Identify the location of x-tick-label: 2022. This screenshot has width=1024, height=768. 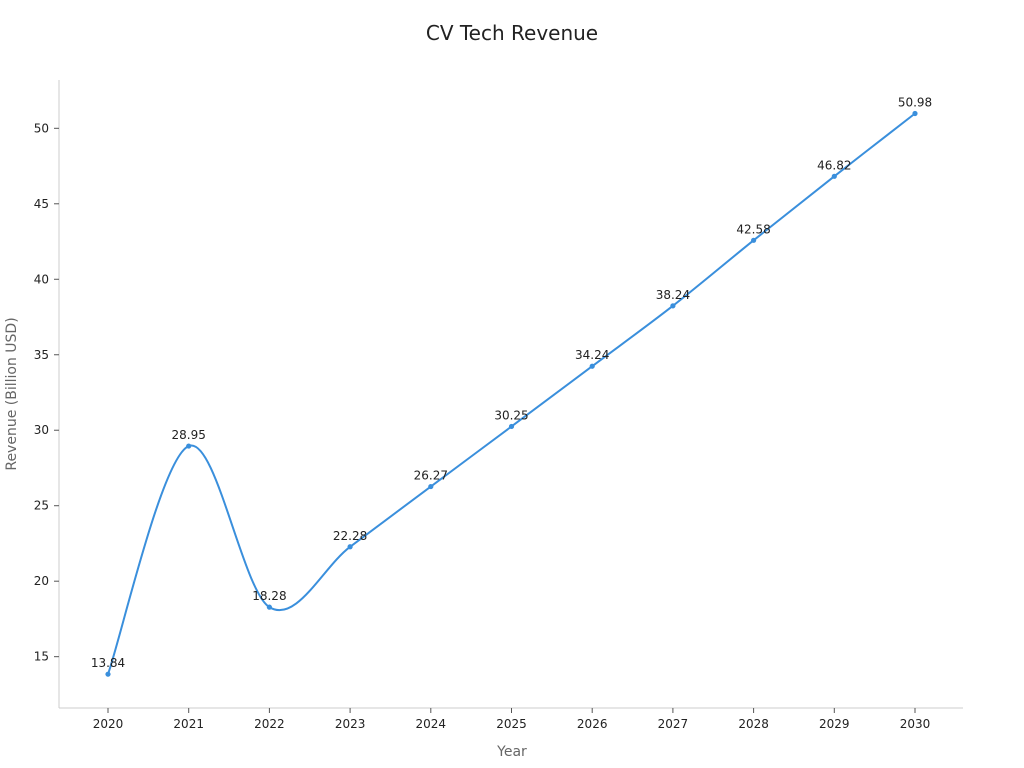
(269, 724).